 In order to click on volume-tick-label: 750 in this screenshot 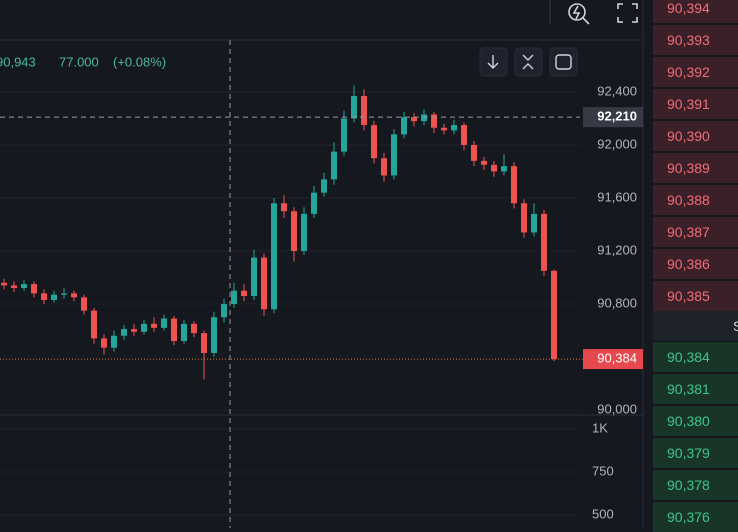, I will do `click(603, 470)`.